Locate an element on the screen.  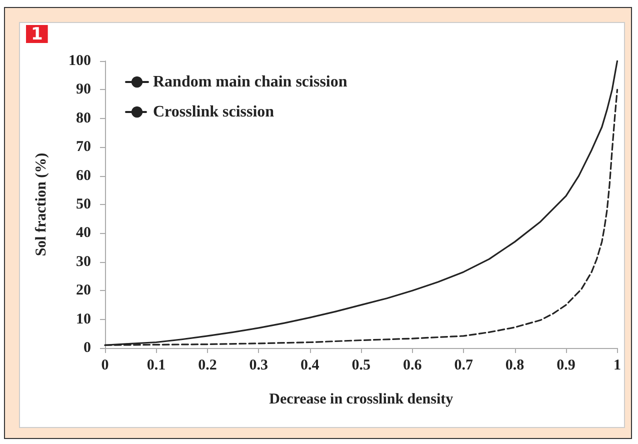
x-tick-label: 0.6 is located at coordinates (412, 366).